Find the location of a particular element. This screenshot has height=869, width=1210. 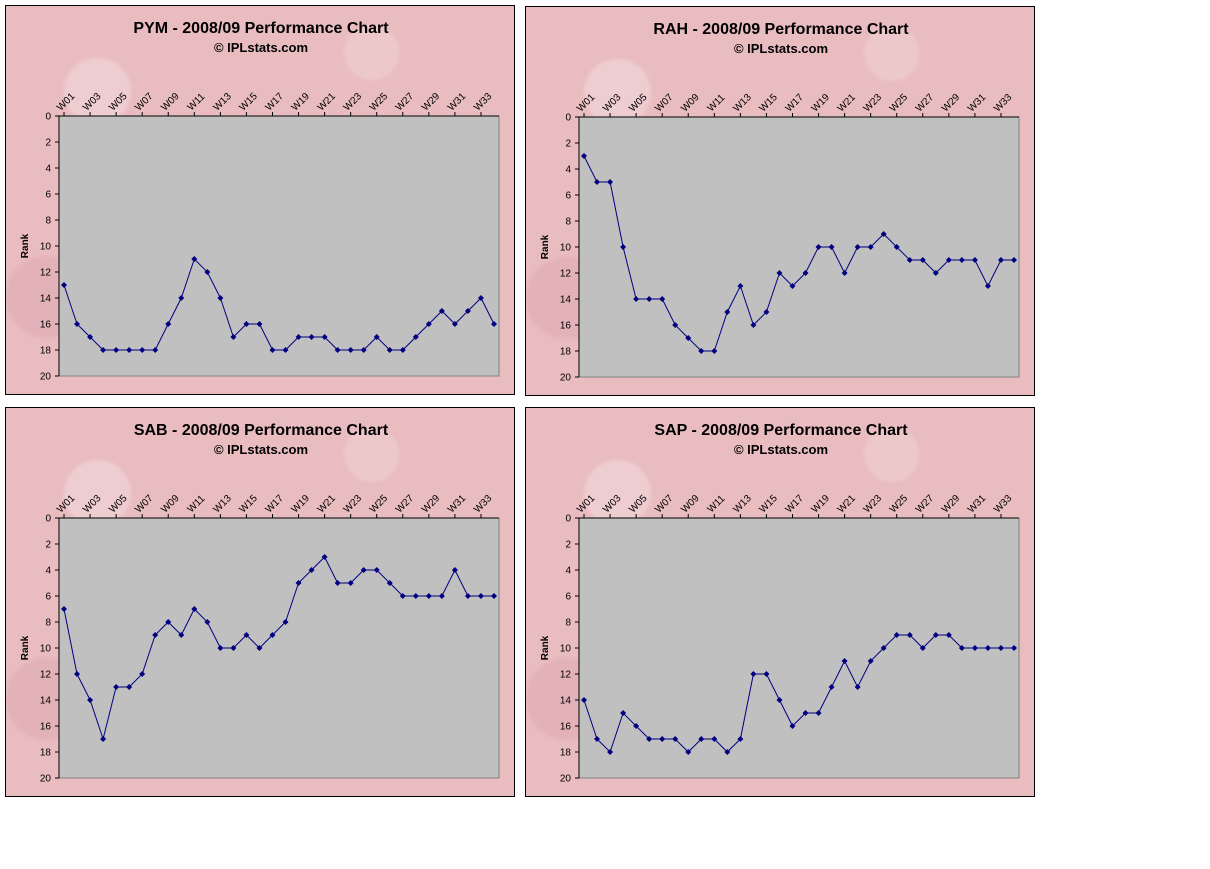

y-tick-label: 12 is located at coordinates (566, 274).